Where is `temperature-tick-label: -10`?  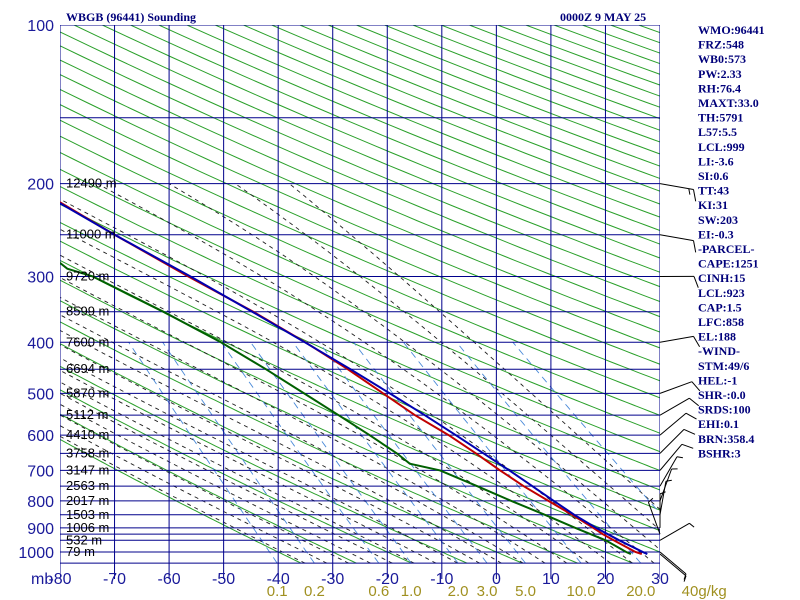
temperature-tick-label: -10 is located at coordinates (441, 579).